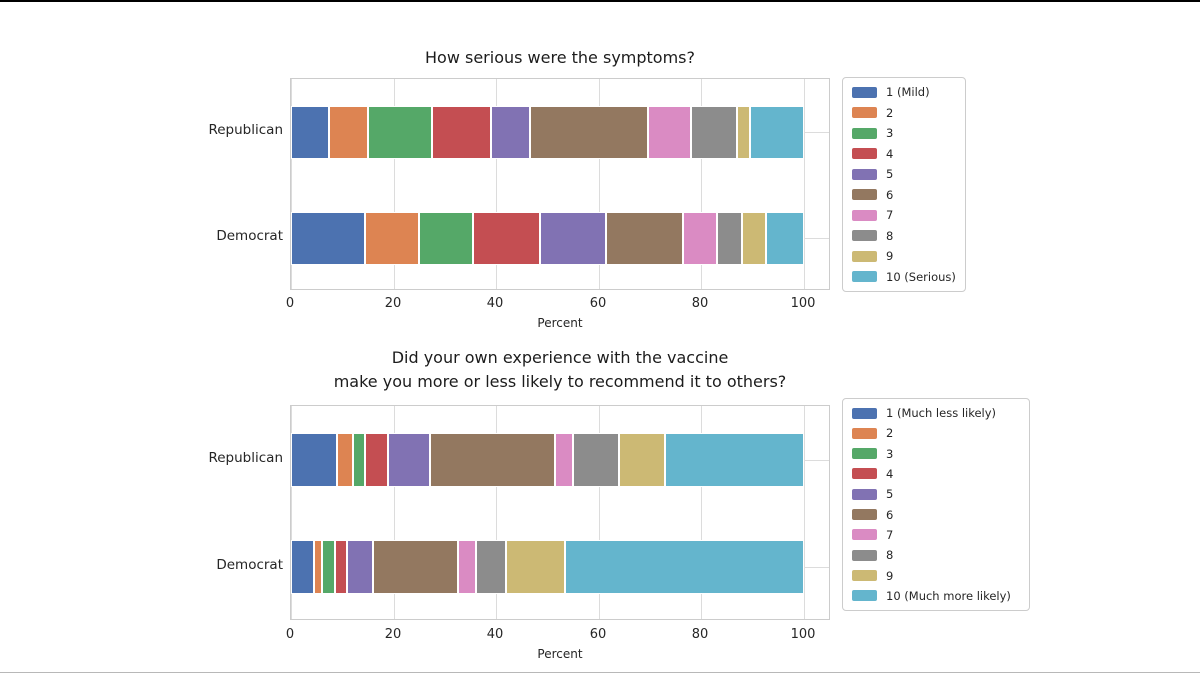 Image resolution: width=1200 pixels, height=675 pixels. What do you see at coordinates (890, 215) in the screenshot?
I see `legend-label: 7` at bounding box center [890, 215].